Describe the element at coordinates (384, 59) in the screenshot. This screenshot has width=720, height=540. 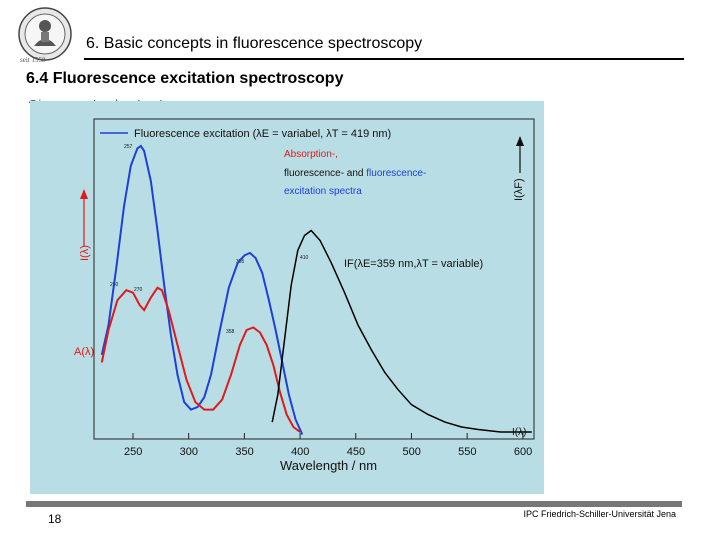
I see `header-divider` at that location.